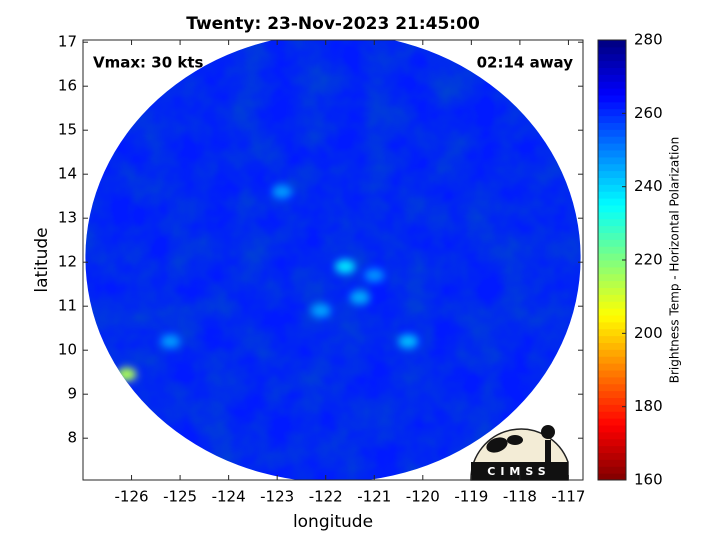 The height and width of the screenshot is (544, 720). I want to click on x-tick-label: -123, so click(277, 497).